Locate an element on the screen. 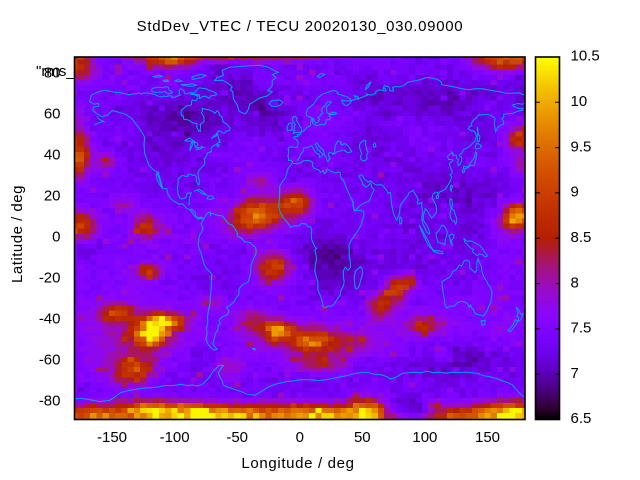  svg-text: 60 is located at coordinates (52, 114).